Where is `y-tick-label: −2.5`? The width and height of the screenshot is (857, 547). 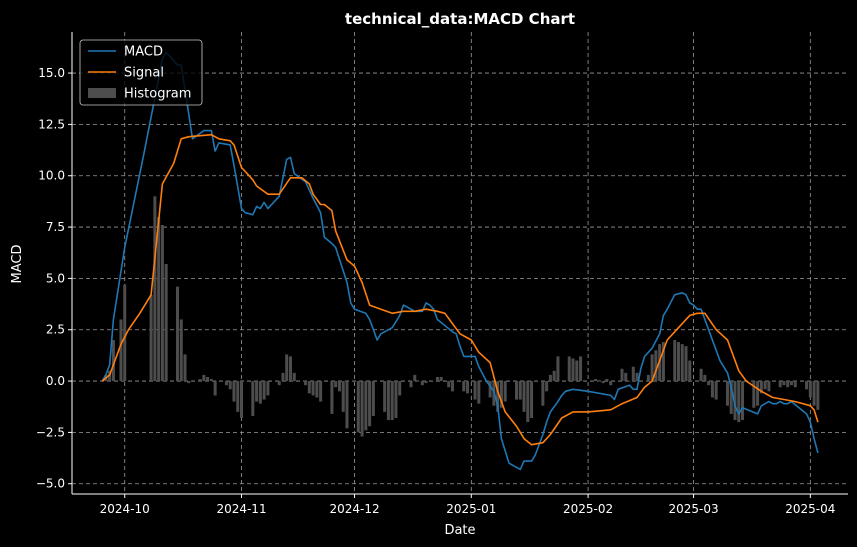 y-tick-label: −2.5 is located at coordinates (50, 432).